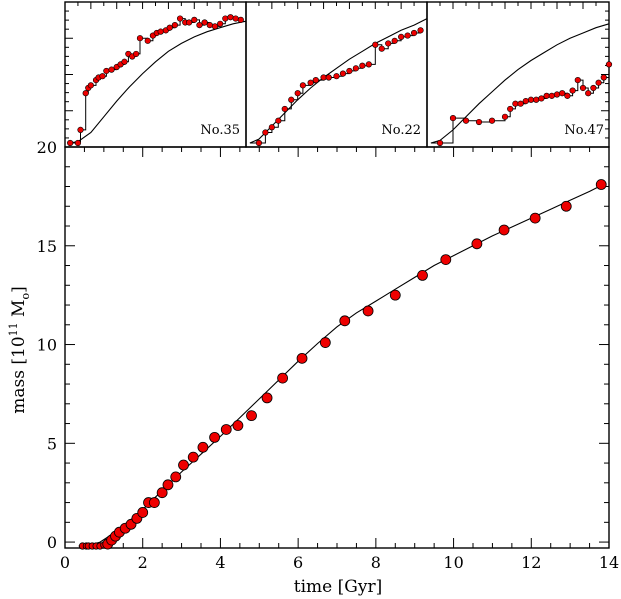 Image resolution: width=621 pixels, height=599 pixels. I want to click on x-tick-label: 12, so click(531, 562).